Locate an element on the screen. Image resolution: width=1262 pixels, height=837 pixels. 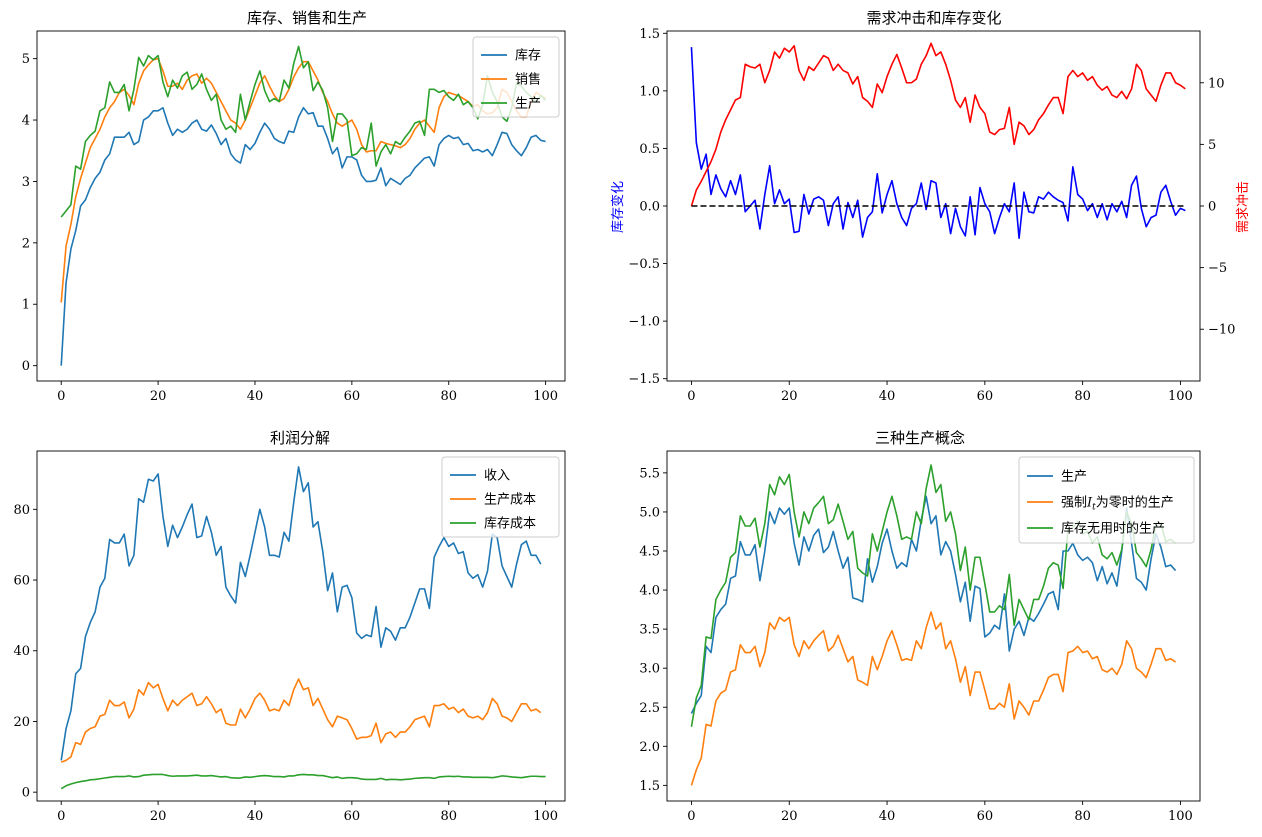
y-right-tick-label: 5 is located at coordinates (1212, 145).